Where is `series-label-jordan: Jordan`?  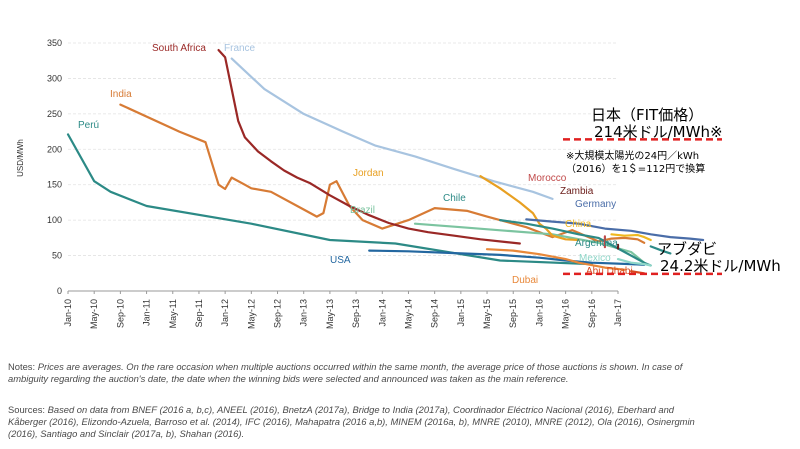 series-label-jordan: Jordan is located at coordinates (368, 173).